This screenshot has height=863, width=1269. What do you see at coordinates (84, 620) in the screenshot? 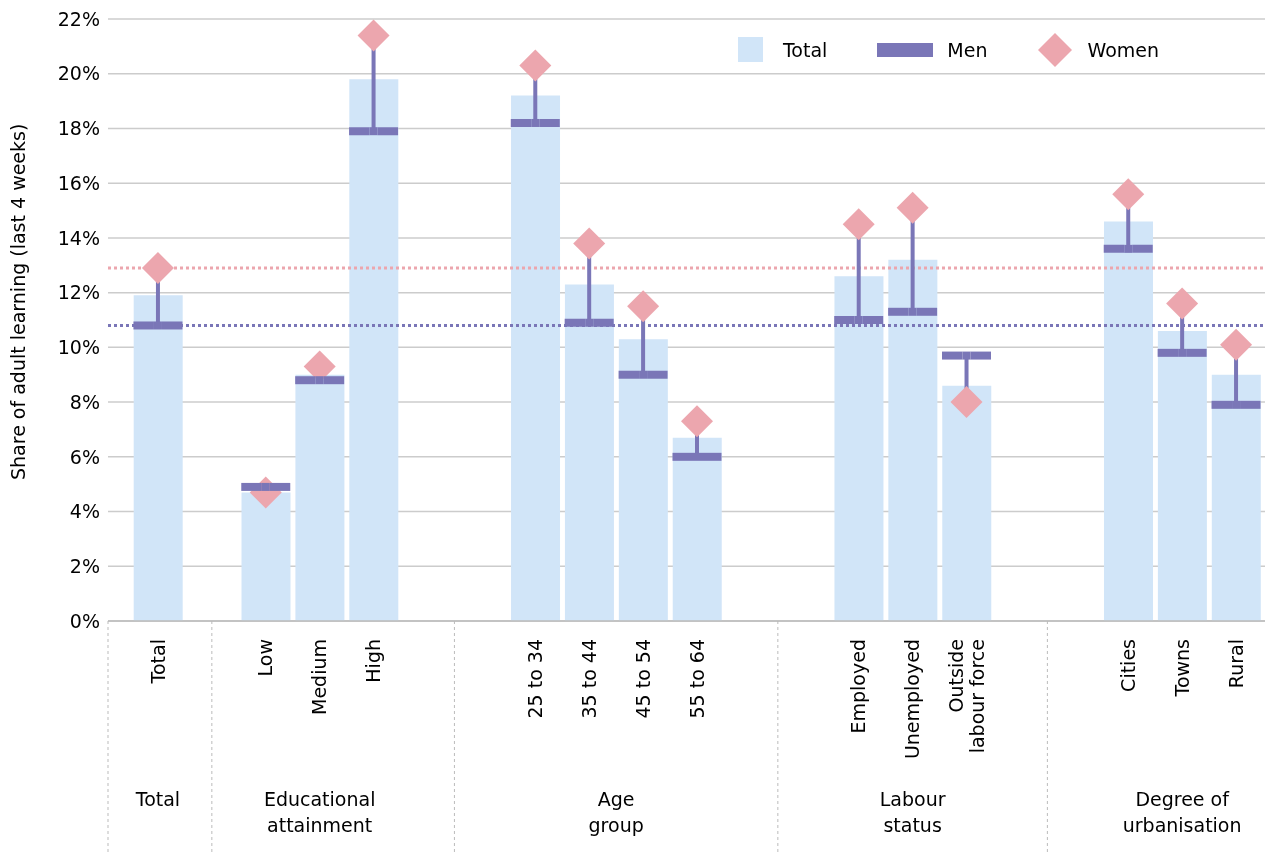
I see `y-tick-label: 0%` at bounding box center [84, 620].